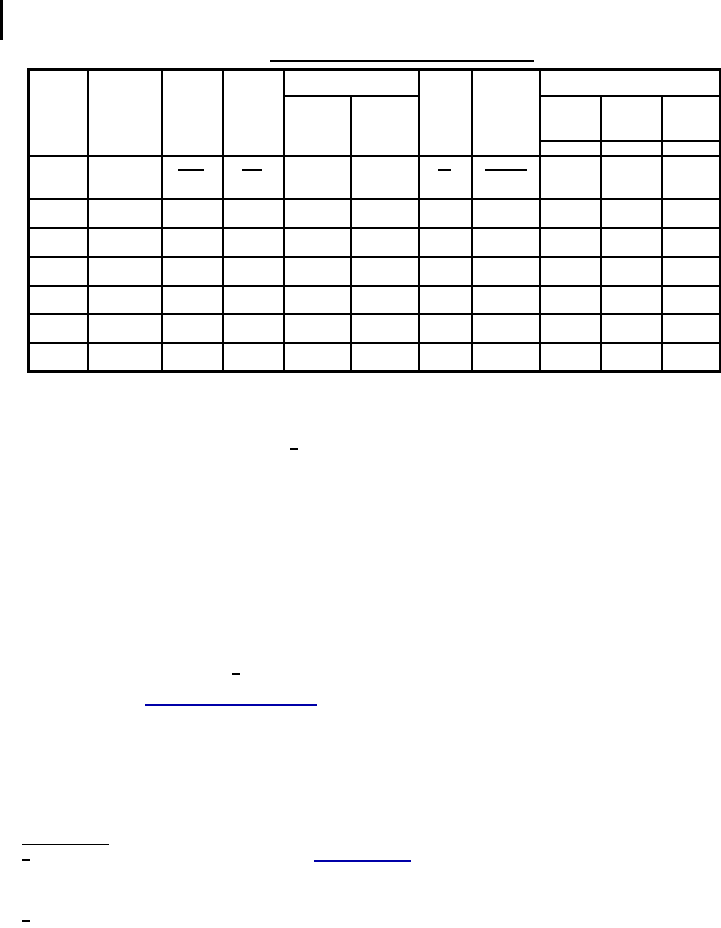 The width and height of the screenshot is (721, 928). Describe the element at coordinates (374, 156) in the screenshot. I see `header-bottom-border` at that location.